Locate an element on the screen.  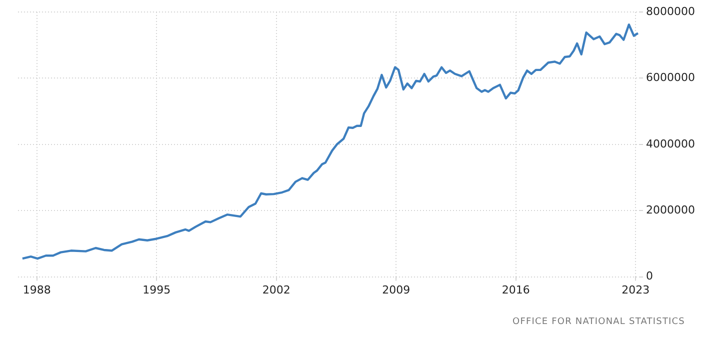
y-tick-label: 8000000 is located at coordinates (671, 11).